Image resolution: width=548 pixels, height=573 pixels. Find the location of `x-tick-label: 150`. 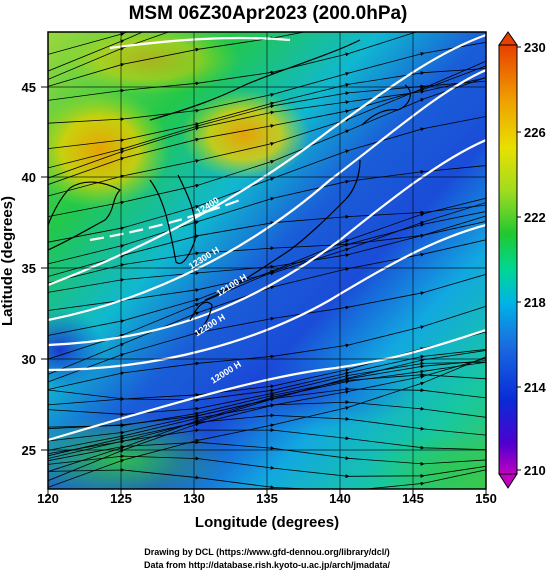

x-tick-label: 150 is located at coordinates (486, 498).